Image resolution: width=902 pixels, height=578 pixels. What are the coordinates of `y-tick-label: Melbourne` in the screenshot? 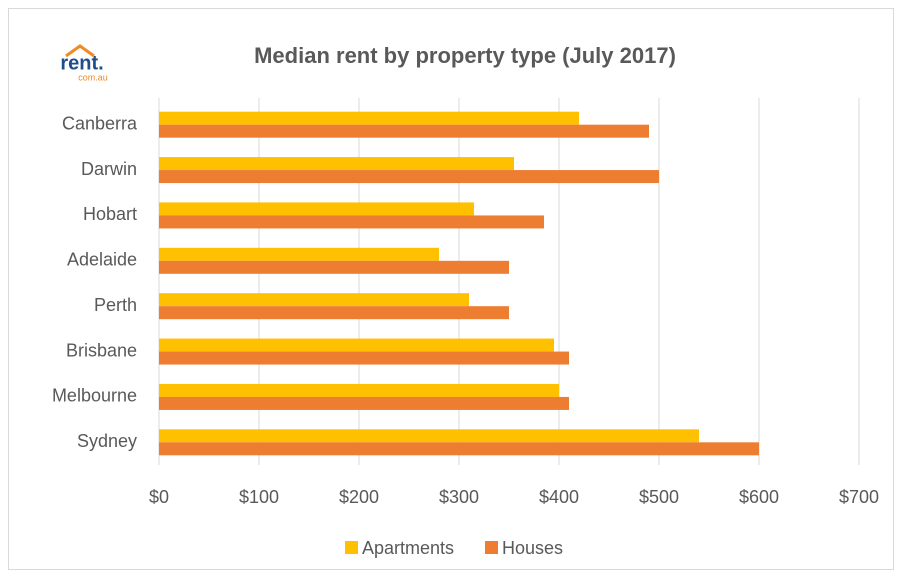 It's located at (94, 396).